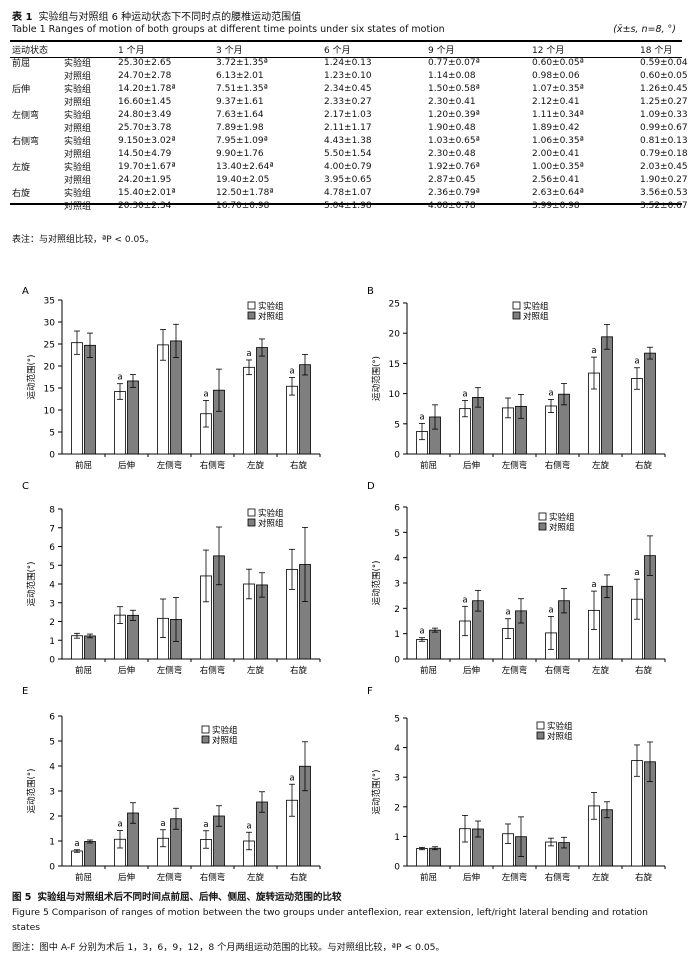 The image size is (690, 965). What do you see at coordinates (38, 127) in the screenshot?
I see `table-cell` at bounding box center [38, 127].